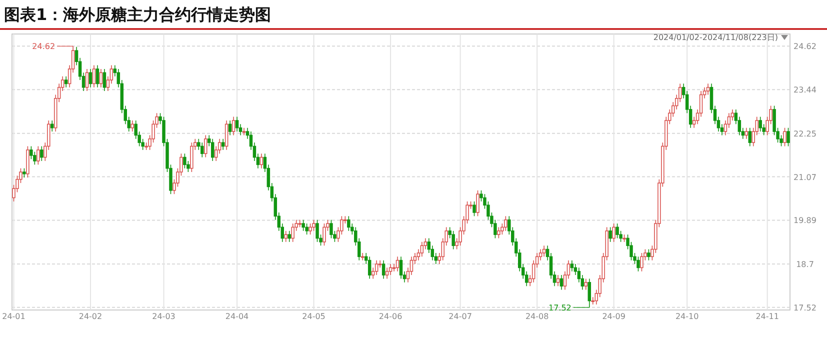 The height and width of the screenshot is (350, 827). Describe the element at coordinates (715, 37) in the screenshot. I see `annotation: 2024/01/02-2024/11/08(223日)` at that location.